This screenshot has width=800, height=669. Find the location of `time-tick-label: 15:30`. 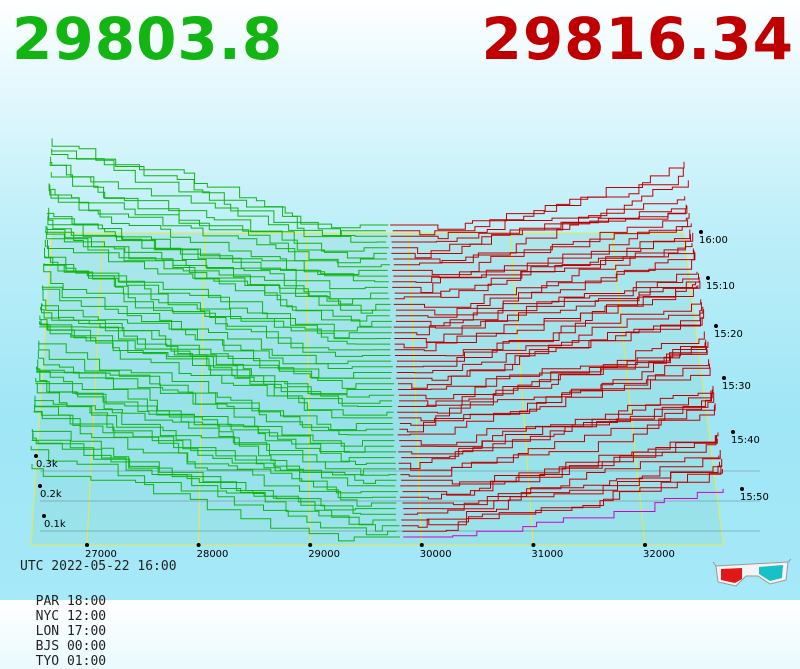

time-tick-label: 15:30 is located at coordinates (736, 386).